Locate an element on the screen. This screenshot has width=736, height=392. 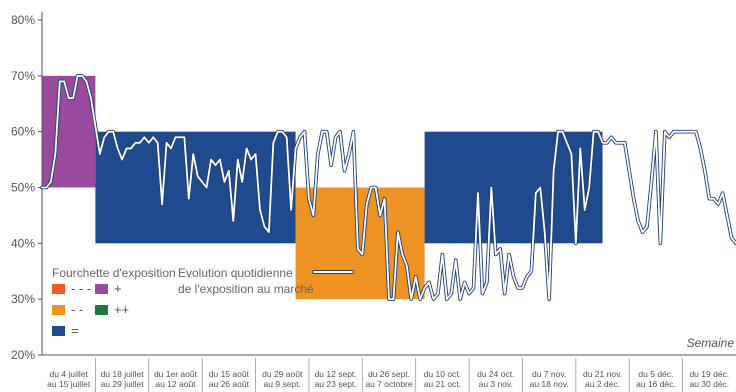
y-tick-label: 80% is located at coordinates (23, 20).